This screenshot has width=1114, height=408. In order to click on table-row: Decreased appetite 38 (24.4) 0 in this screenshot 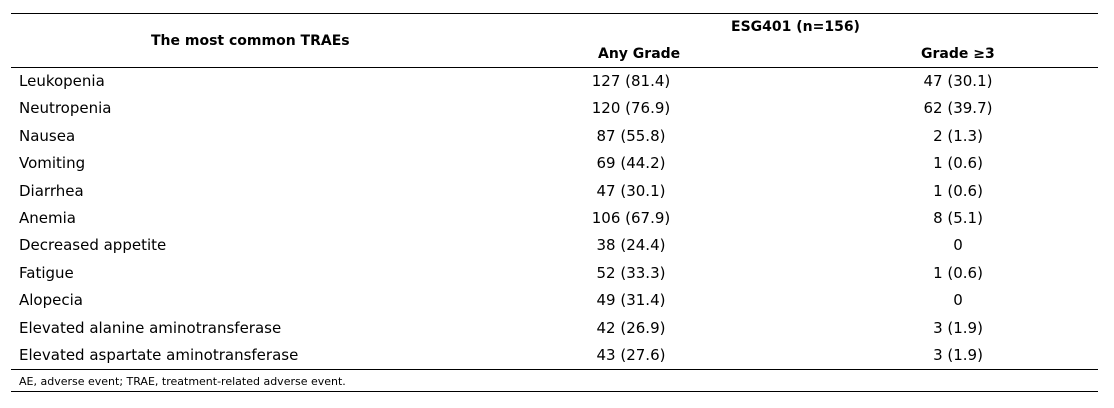, I will do `click(554, 245)`.